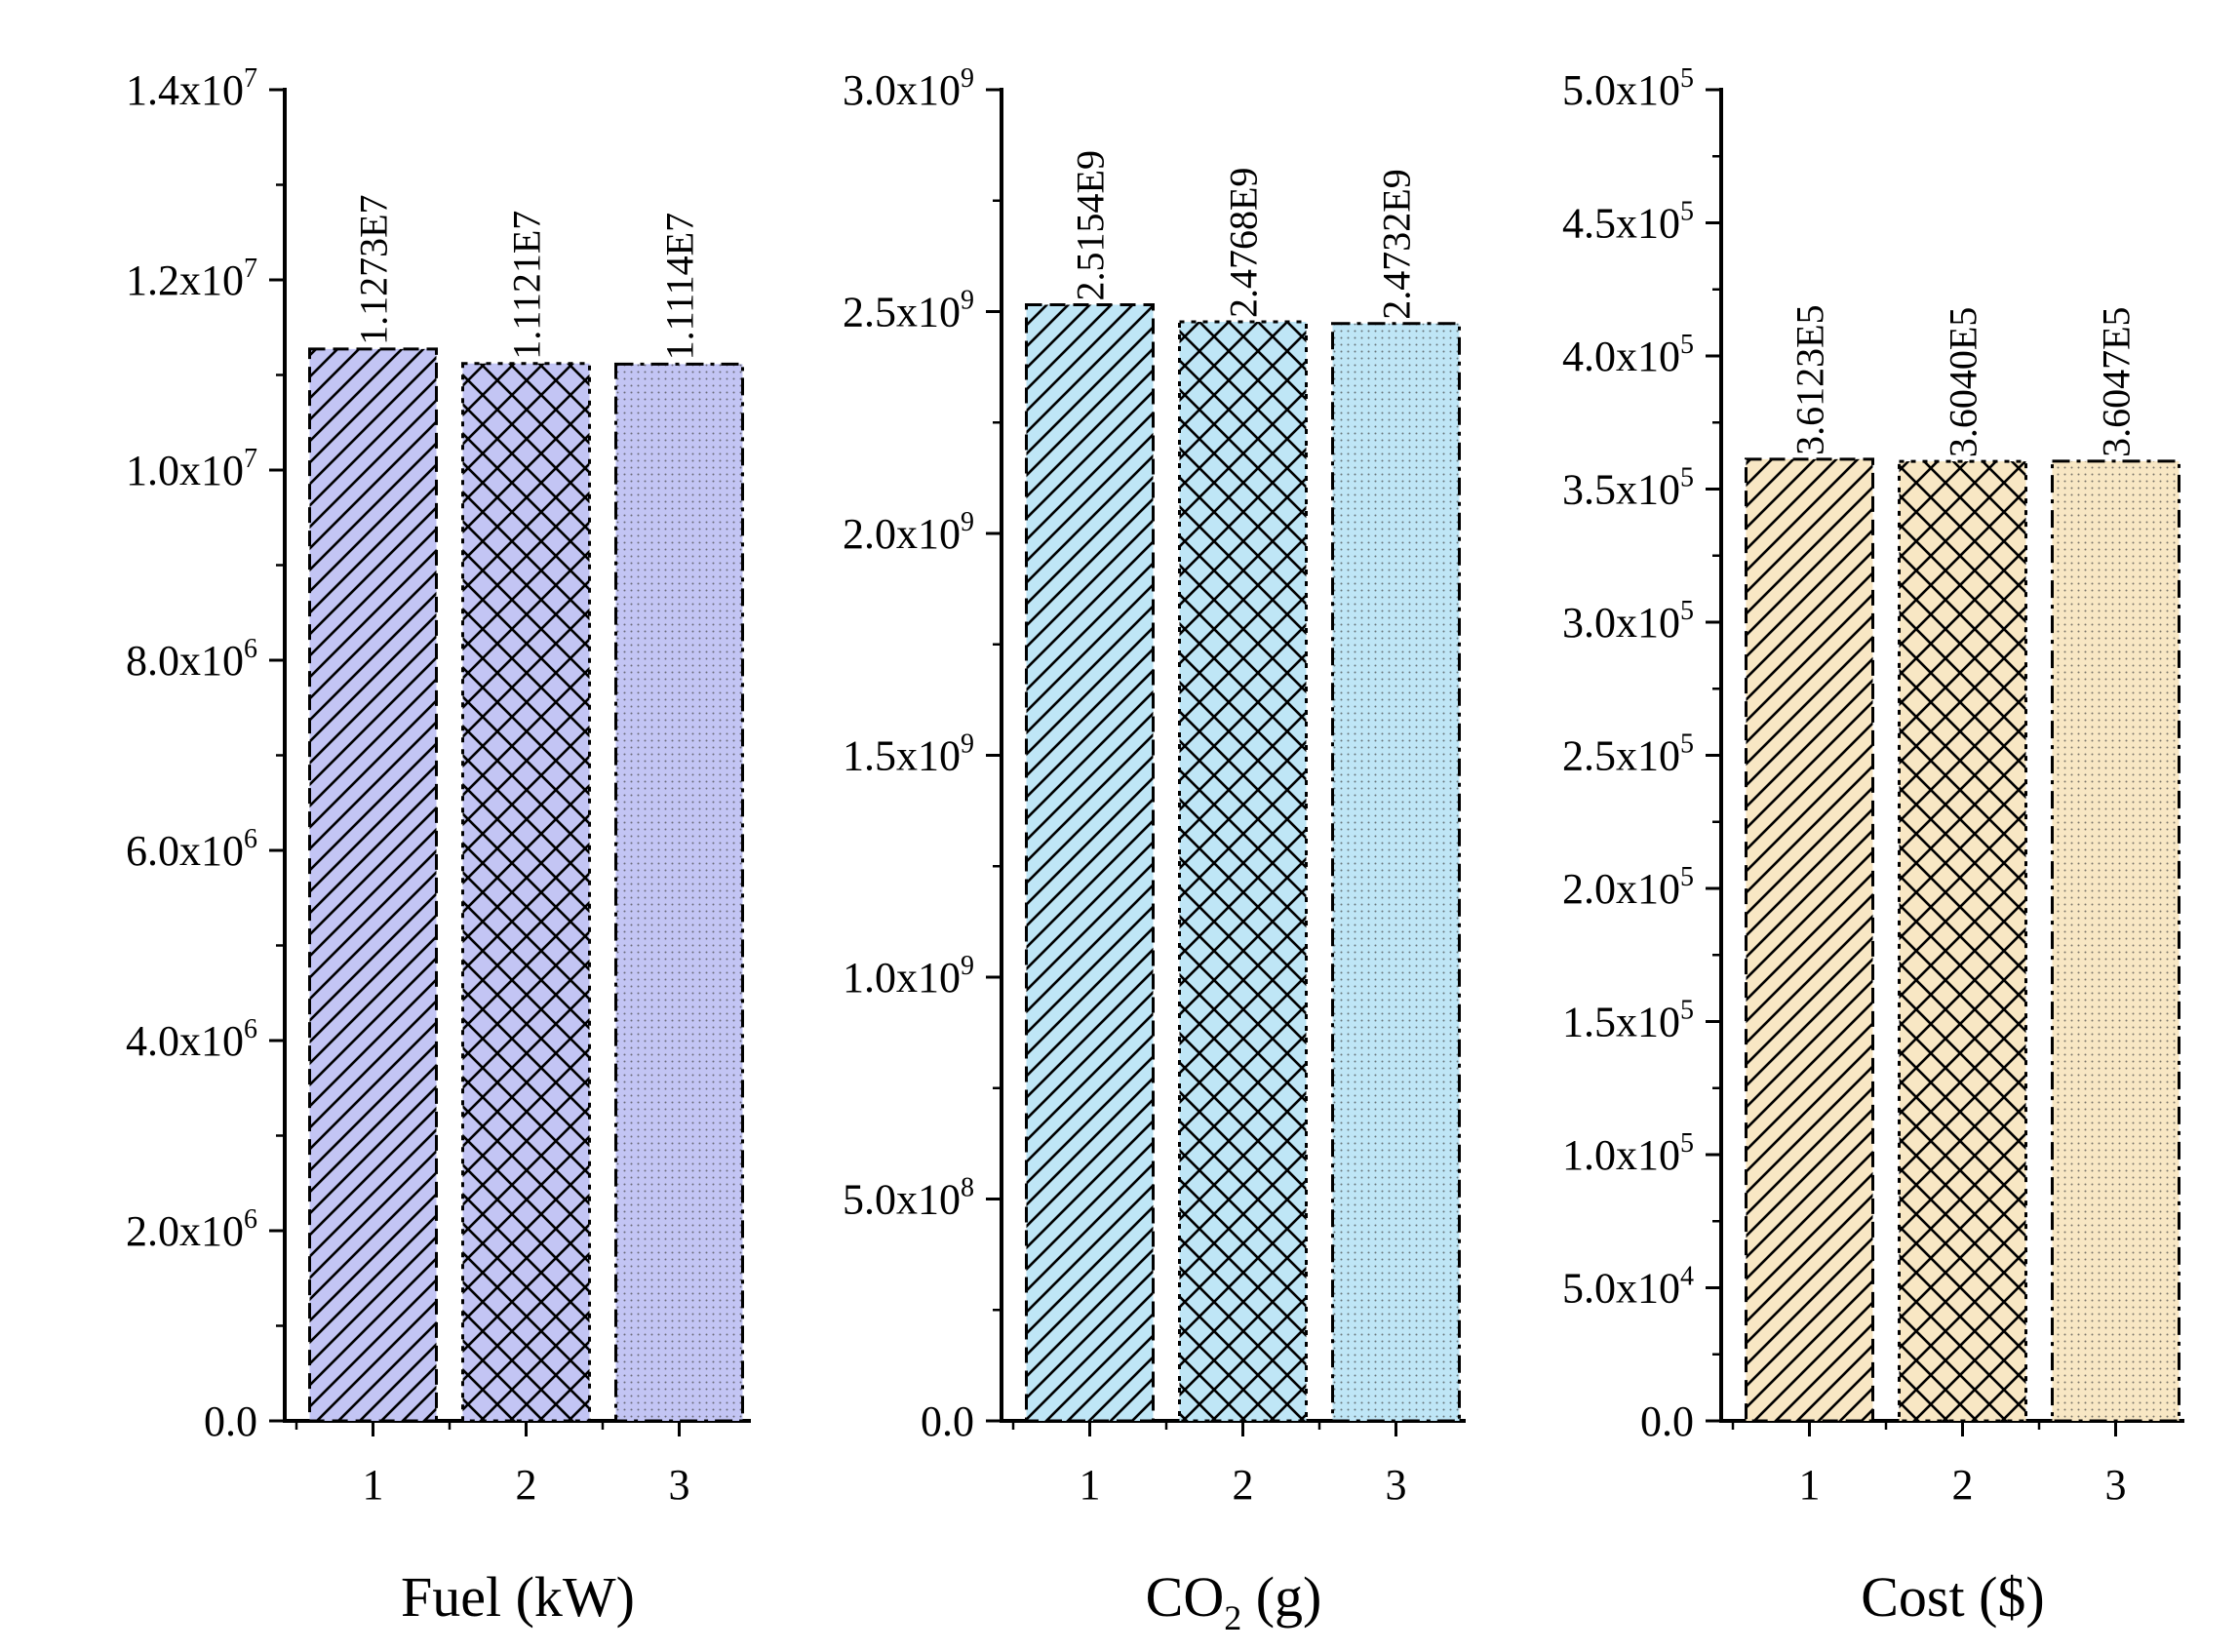 The image size is (2239, 1652). I want to click on x-axis-title: Cost ($), so click(1953, 1597).